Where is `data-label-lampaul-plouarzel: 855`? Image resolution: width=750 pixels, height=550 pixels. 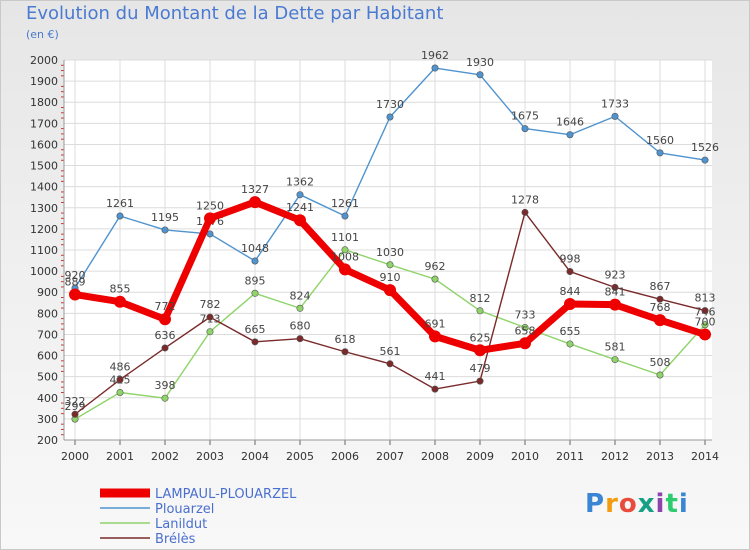
data-label-lampaul-plouarzel: 855 is located at coordinates (120, 289).